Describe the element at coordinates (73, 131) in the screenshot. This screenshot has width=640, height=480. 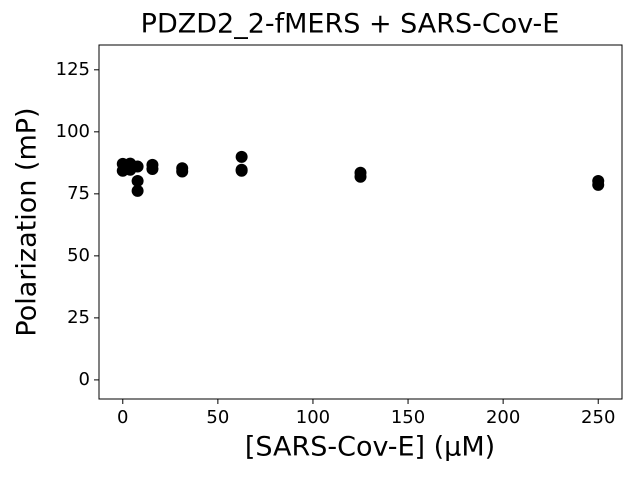
I see `y-tick-label: 100` at that location.